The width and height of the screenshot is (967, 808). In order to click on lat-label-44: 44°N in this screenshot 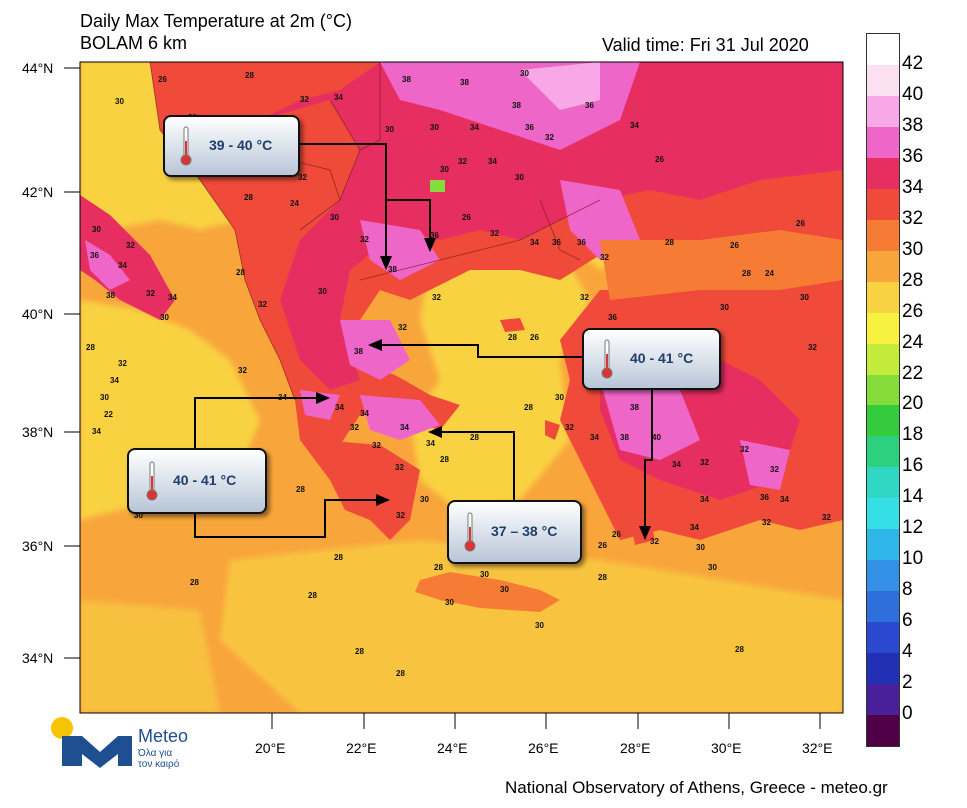, I will do `click(38, 68)`.